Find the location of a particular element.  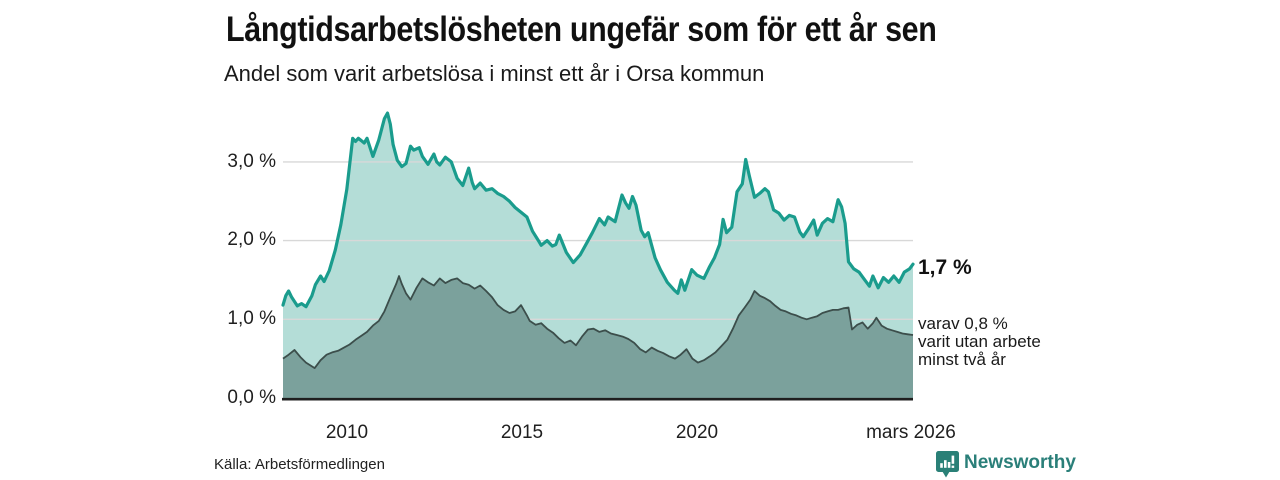

end-value-label-2yr-line3: minst två år is located at coordinates (962, 359).